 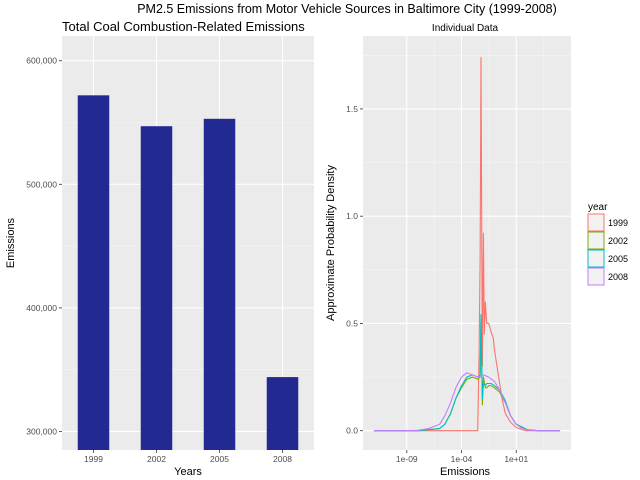 What do you see at coordinates (41, 431) in the screenshot?
I see `bar-y-tick-label: 300,000` at bounding box center [41, 431].